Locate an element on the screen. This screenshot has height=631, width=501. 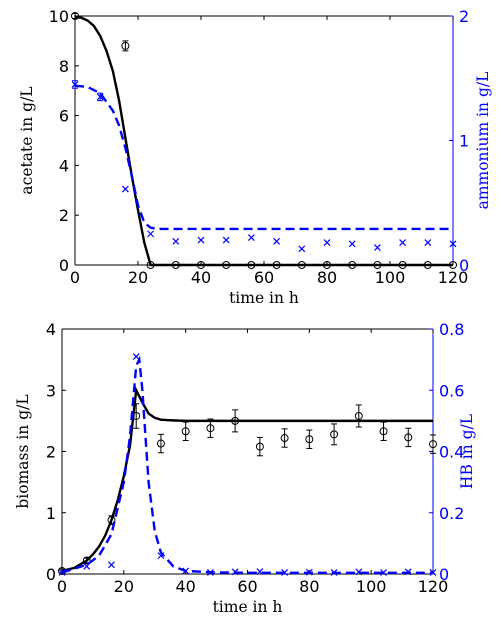
y-left-tick-label: 10 is located at coordinates (59, 16).